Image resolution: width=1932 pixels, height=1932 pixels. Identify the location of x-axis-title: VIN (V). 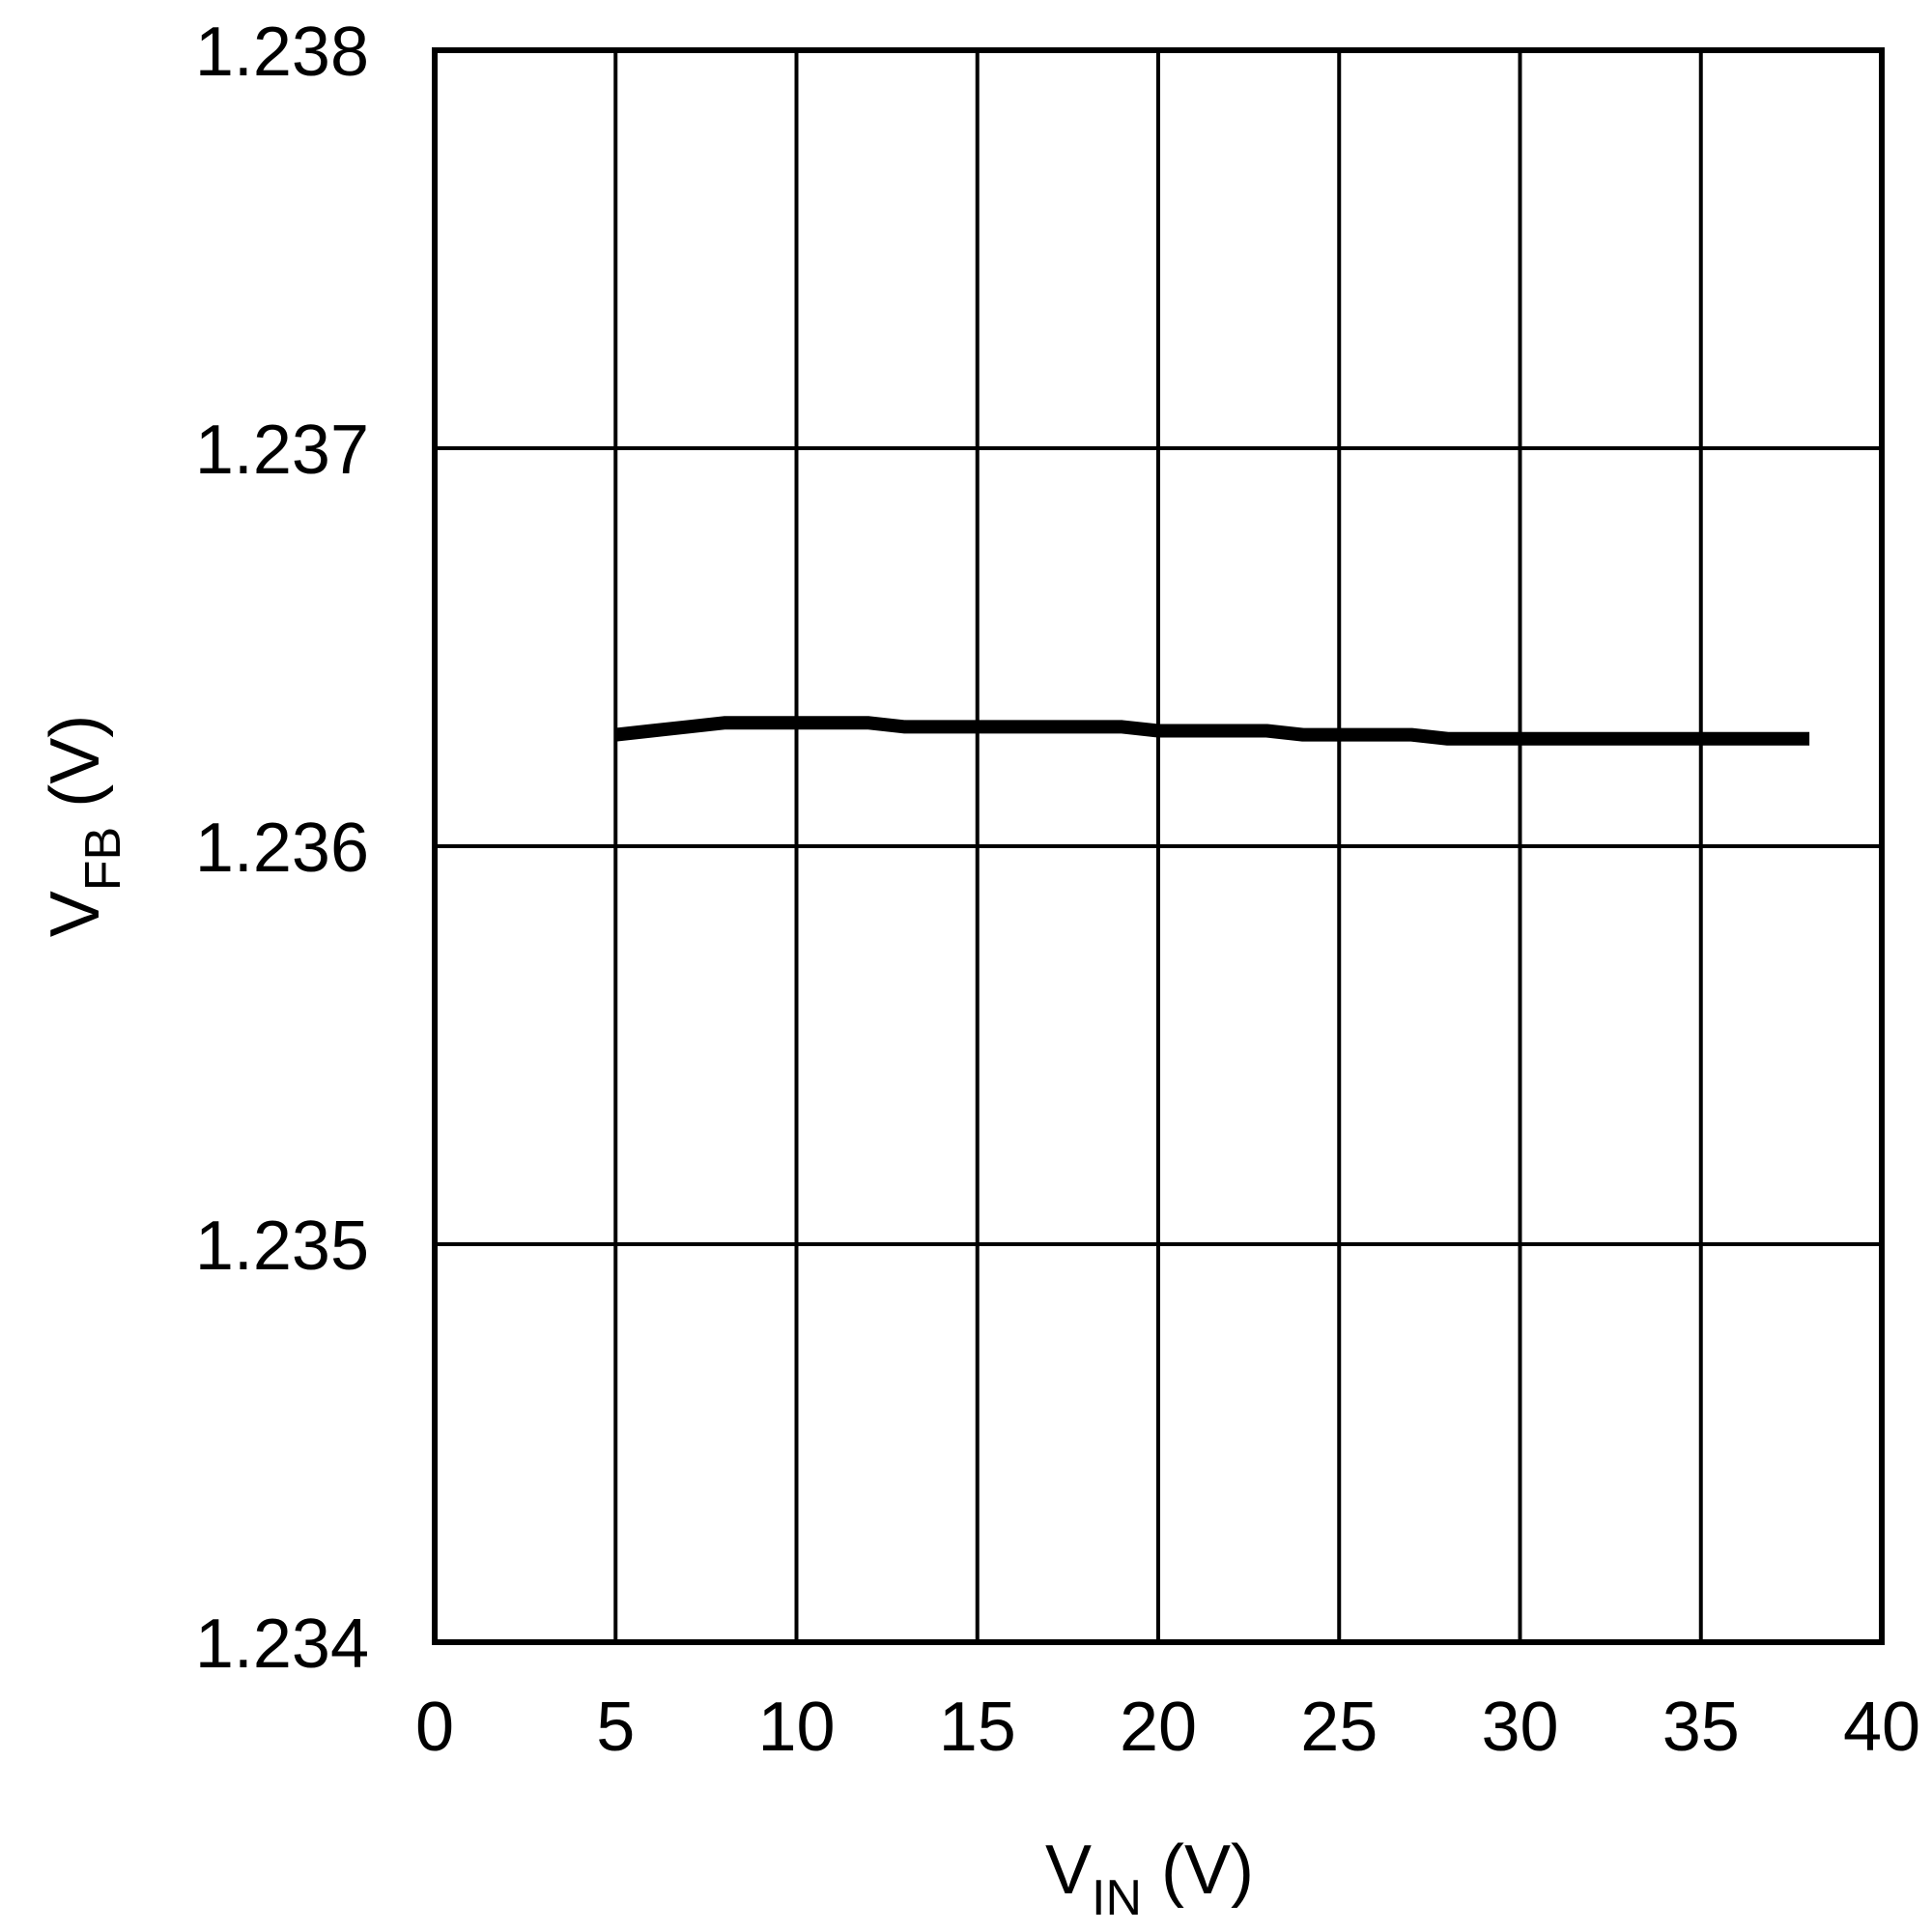
(1149, 1879).